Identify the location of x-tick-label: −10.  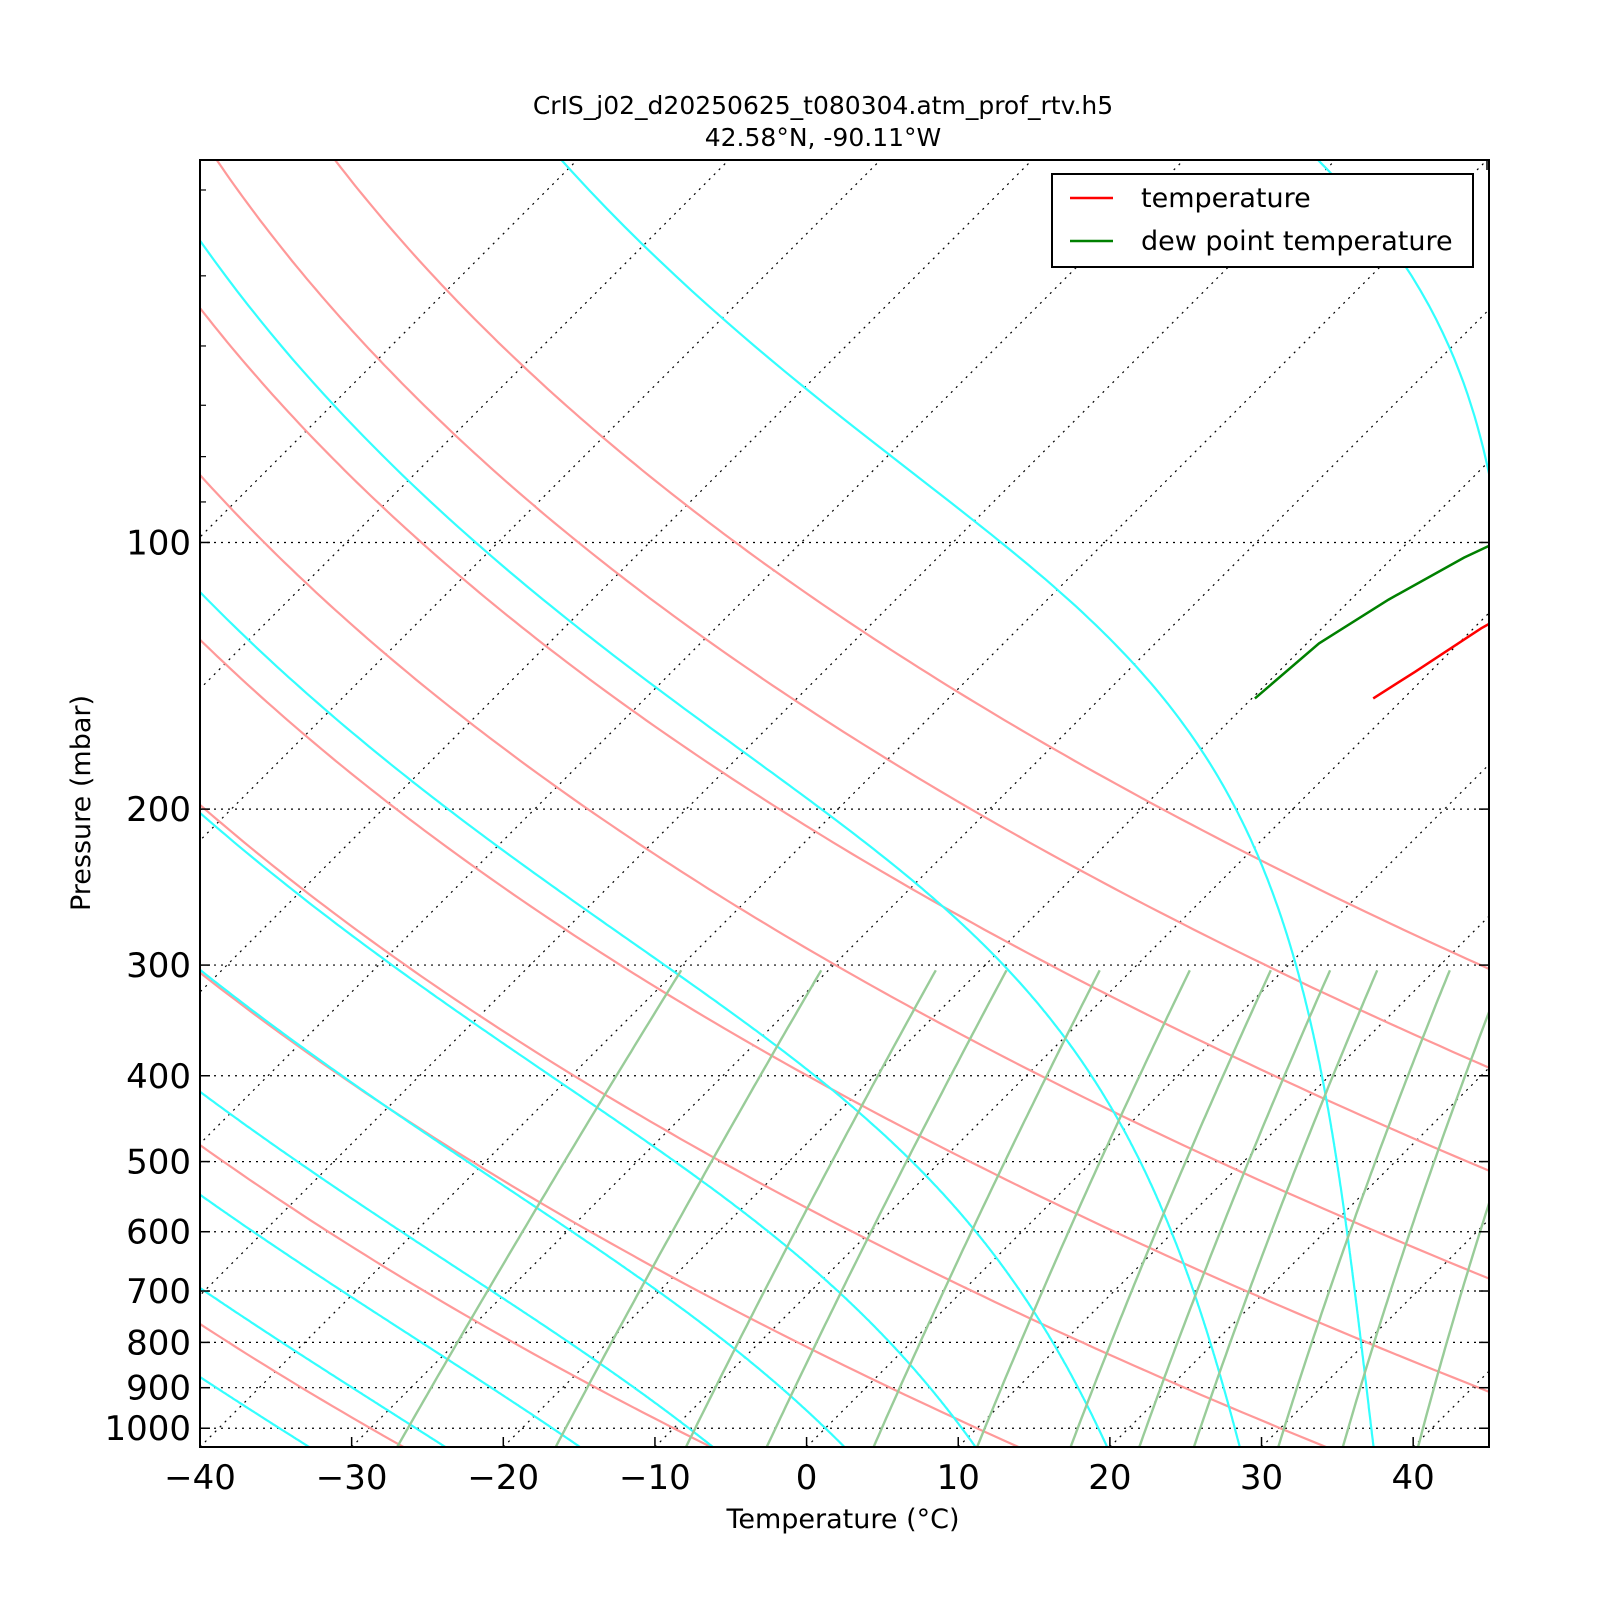
(655, 1478).